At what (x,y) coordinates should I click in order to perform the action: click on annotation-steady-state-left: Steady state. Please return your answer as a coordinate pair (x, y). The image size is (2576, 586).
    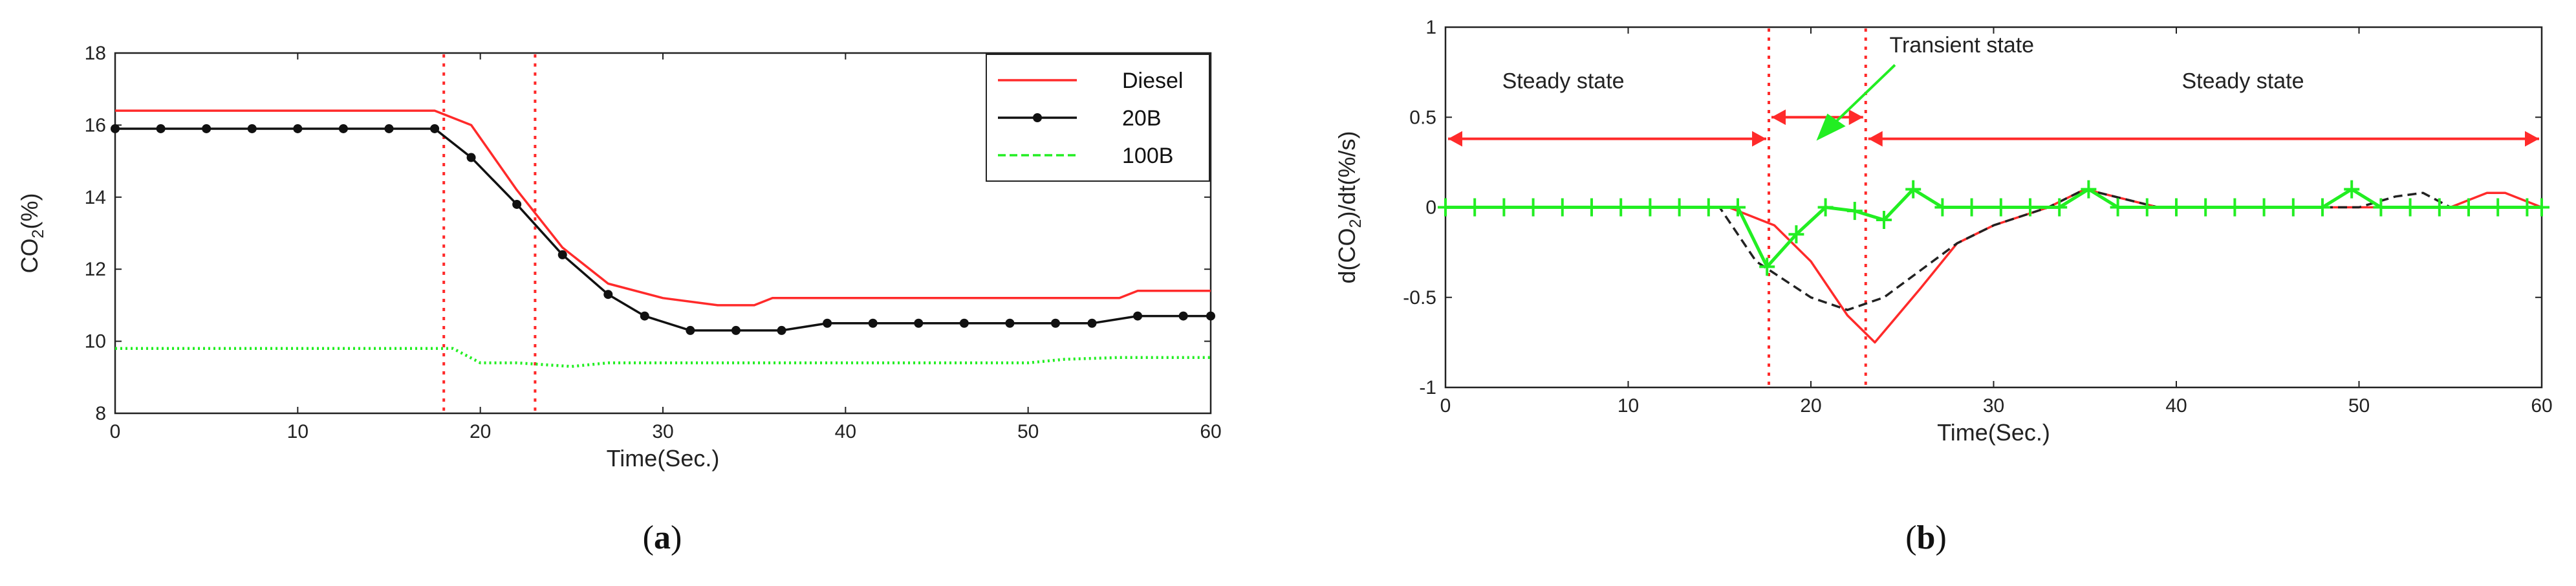
    Looking at the image, I should click on (1563, 81).